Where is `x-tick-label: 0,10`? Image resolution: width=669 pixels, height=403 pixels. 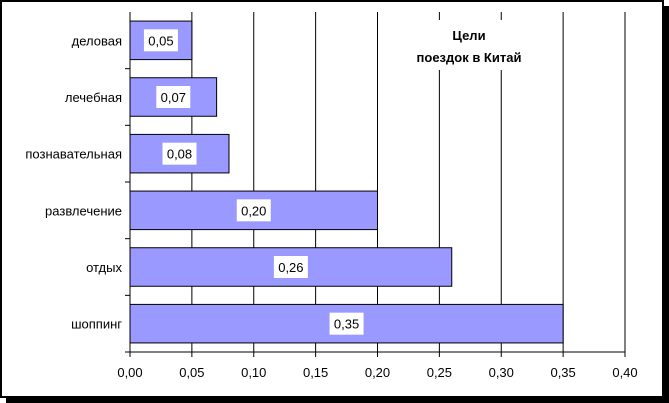 x-tick-label: 0,10 is located at coordinates (253, 372).